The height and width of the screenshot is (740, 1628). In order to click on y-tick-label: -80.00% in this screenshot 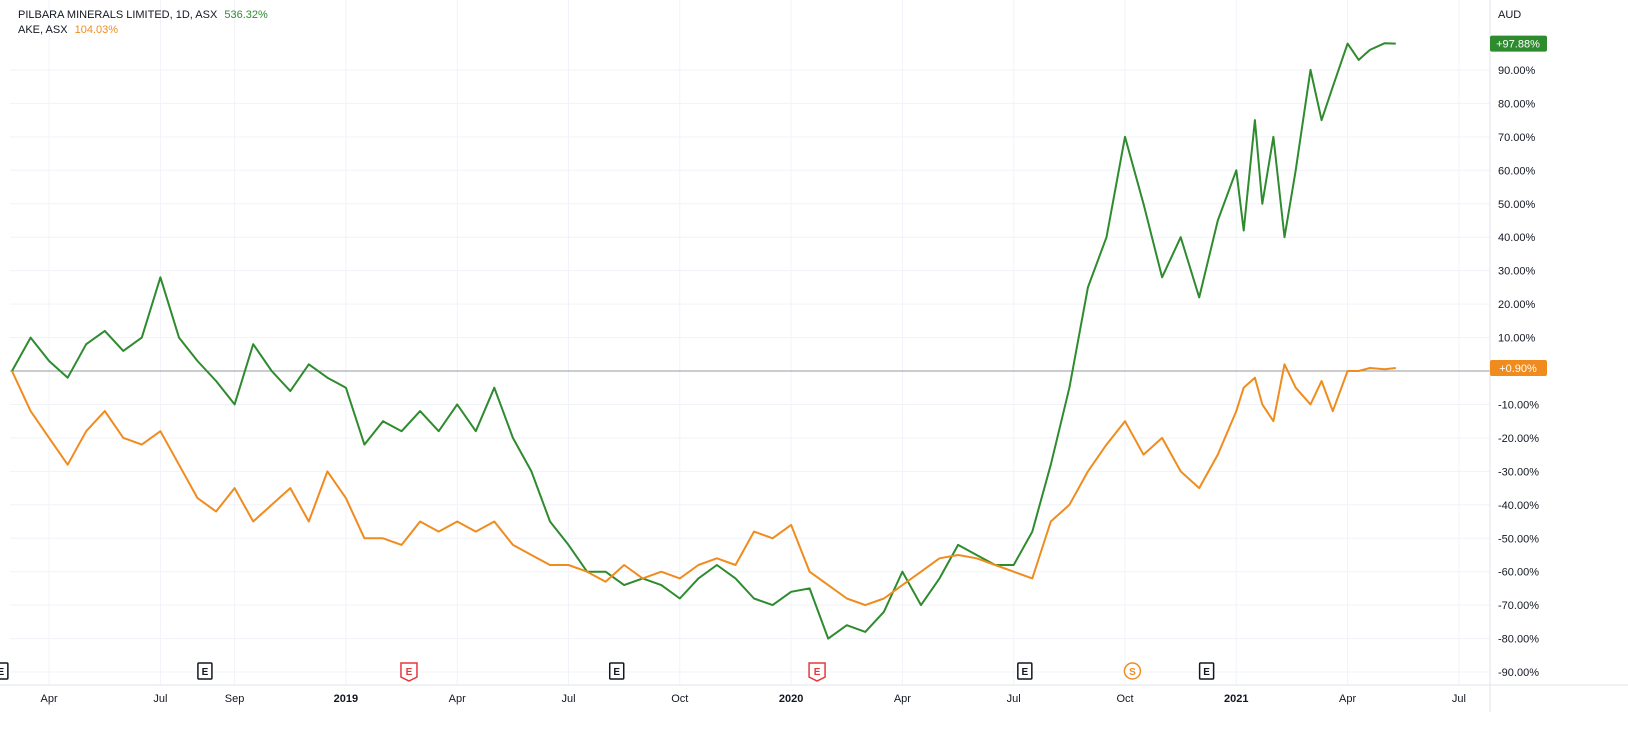, I will do `click(1518, 640)`.